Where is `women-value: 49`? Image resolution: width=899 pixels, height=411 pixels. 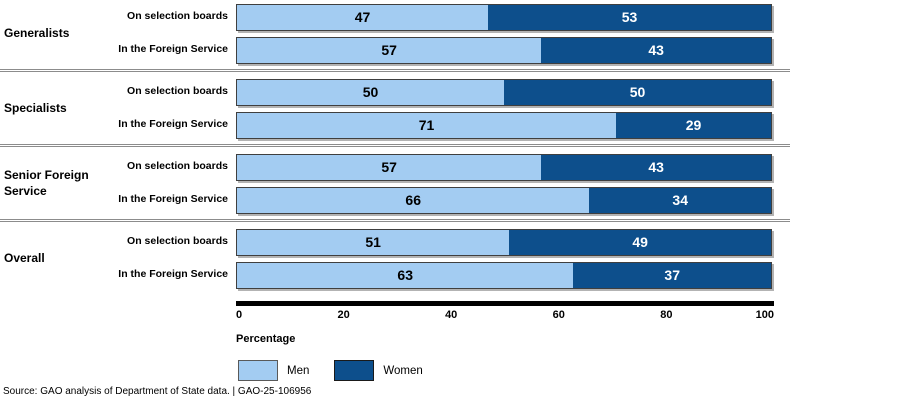 women-value: 49 is located at coordinates (640, 242).